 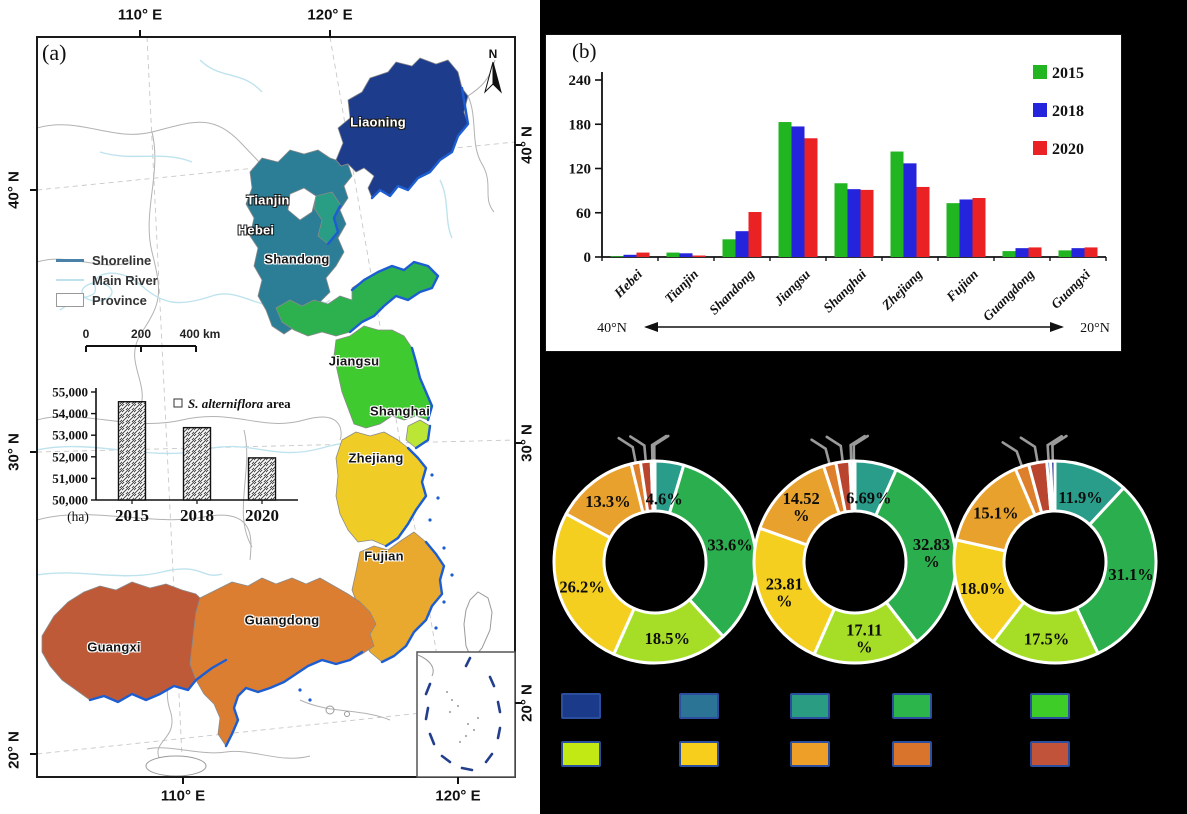 I want to click on legend-label: 2018, so click(x=1068, y=111).